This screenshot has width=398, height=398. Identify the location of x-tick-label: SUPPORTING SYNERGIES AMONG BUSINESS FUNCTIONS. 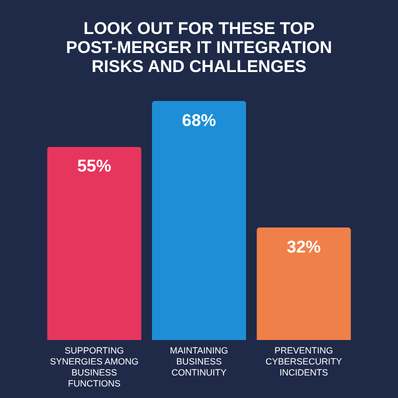
(94, 367).